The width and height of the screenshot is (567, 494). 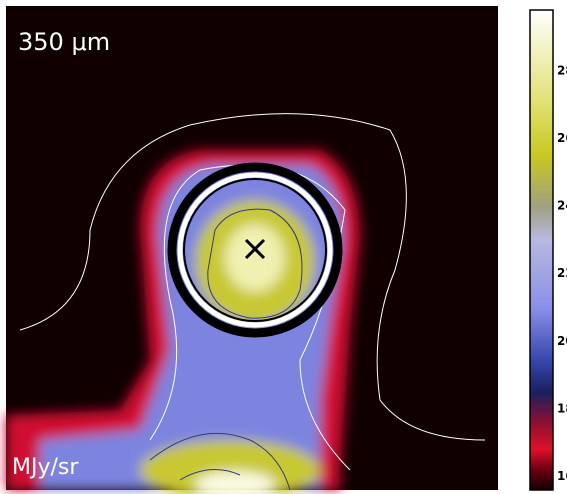 What do you see at coordinates (64, 42) in the screenshot?
I see `map-label: 350 μm` at bounding box center [64, 42].